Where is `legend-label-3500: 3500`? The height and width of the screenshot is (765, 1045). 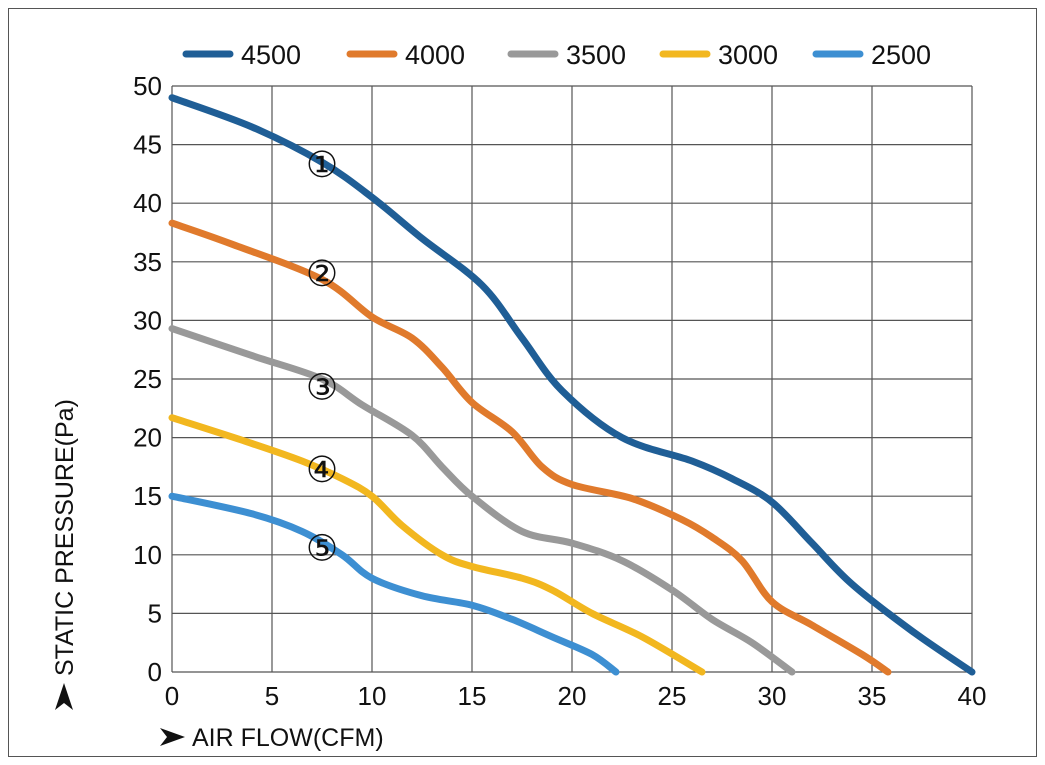
legend-label-3500: 3500 is located at coordinates (596, 55).